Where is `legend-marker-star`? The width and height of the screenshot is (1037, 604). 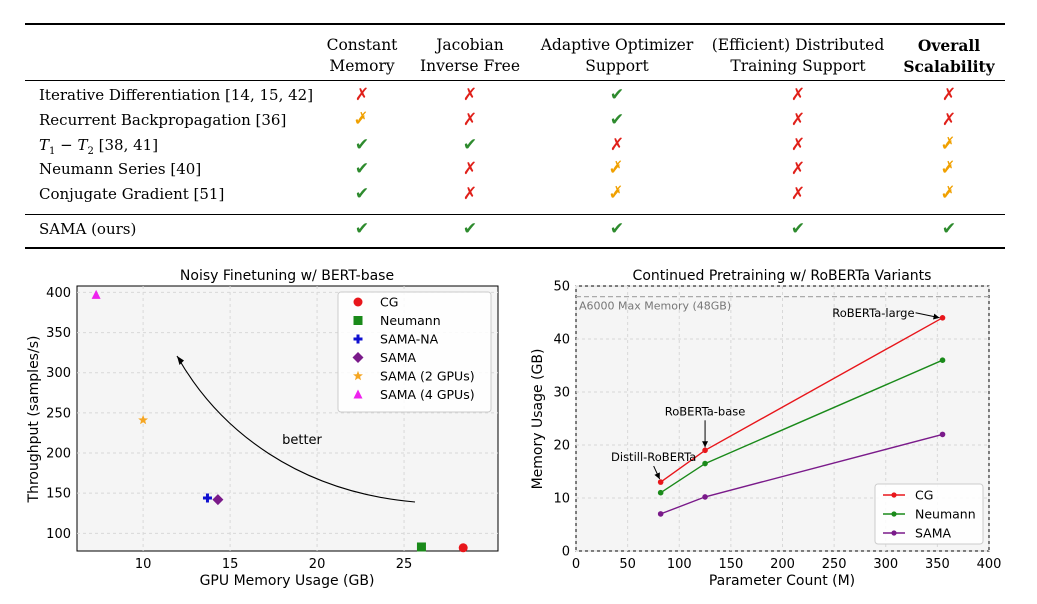
legend-marker-star is located at coordinates (358, 375).